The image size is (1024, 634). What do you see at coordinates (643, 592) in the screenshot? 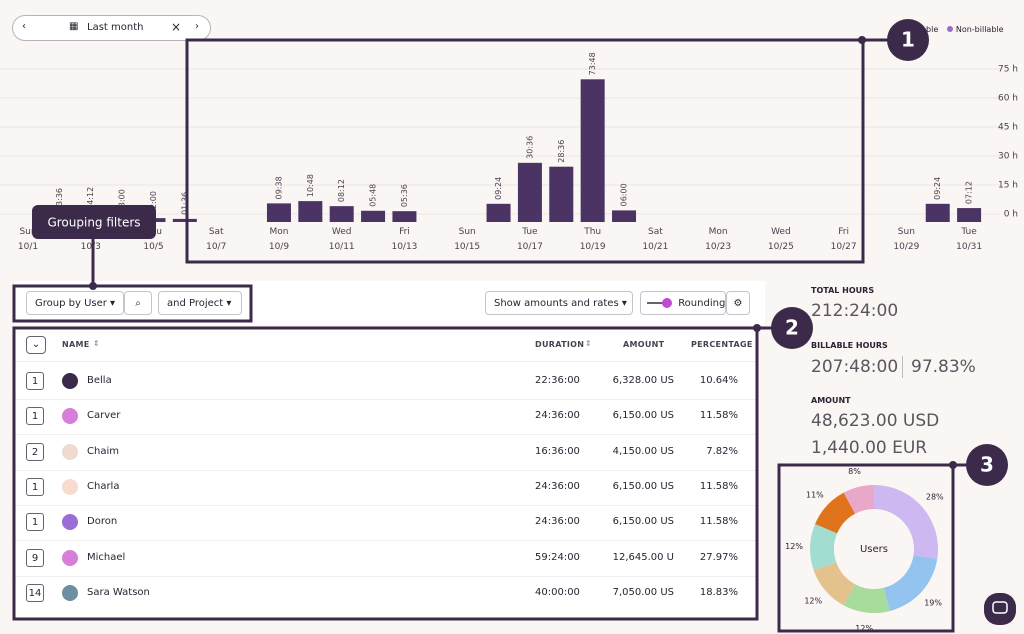
I see `amount: 7,050.00 US` at bounding box center [643, 592].